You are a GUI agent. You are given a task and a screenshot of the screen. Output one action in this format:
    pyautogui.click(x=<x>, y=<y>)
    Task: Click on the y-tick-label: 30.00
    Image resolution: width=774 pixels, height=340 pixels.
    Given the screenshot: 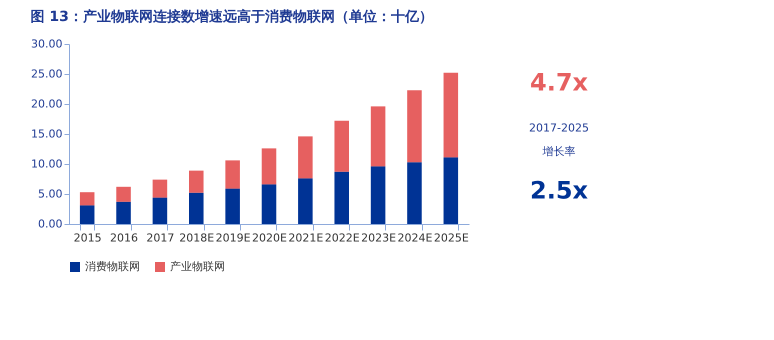 What is the action you would take?
    pyautogui.click(x=46, y=44)
    